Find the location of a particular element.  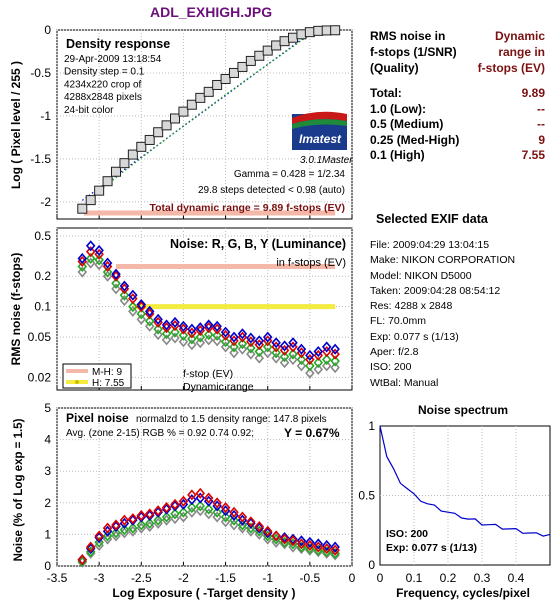

spectrum-x-label: Frequency, cycles/pixel is located at coordinates (463, 593).